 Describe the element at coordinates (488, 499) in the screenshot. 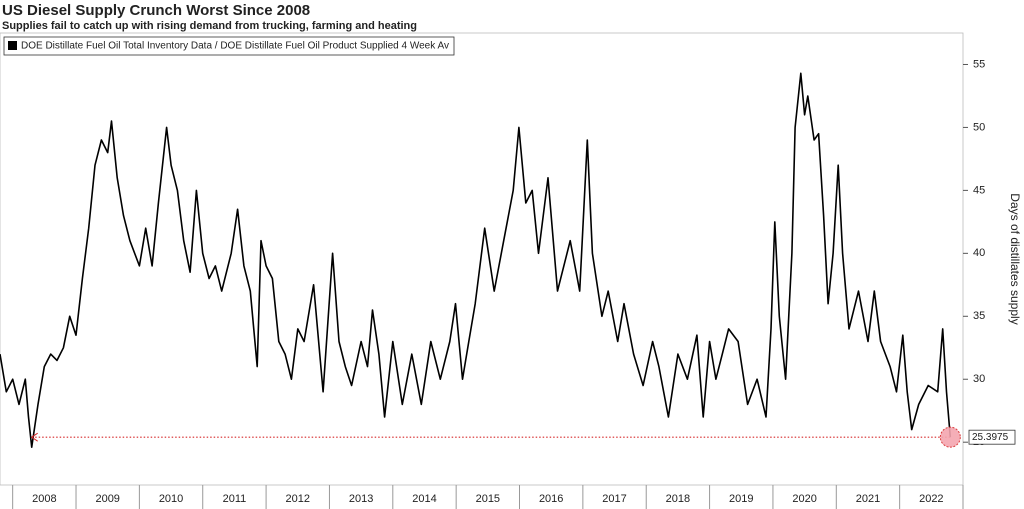

I see `x-tick-label: 2015` at that location.